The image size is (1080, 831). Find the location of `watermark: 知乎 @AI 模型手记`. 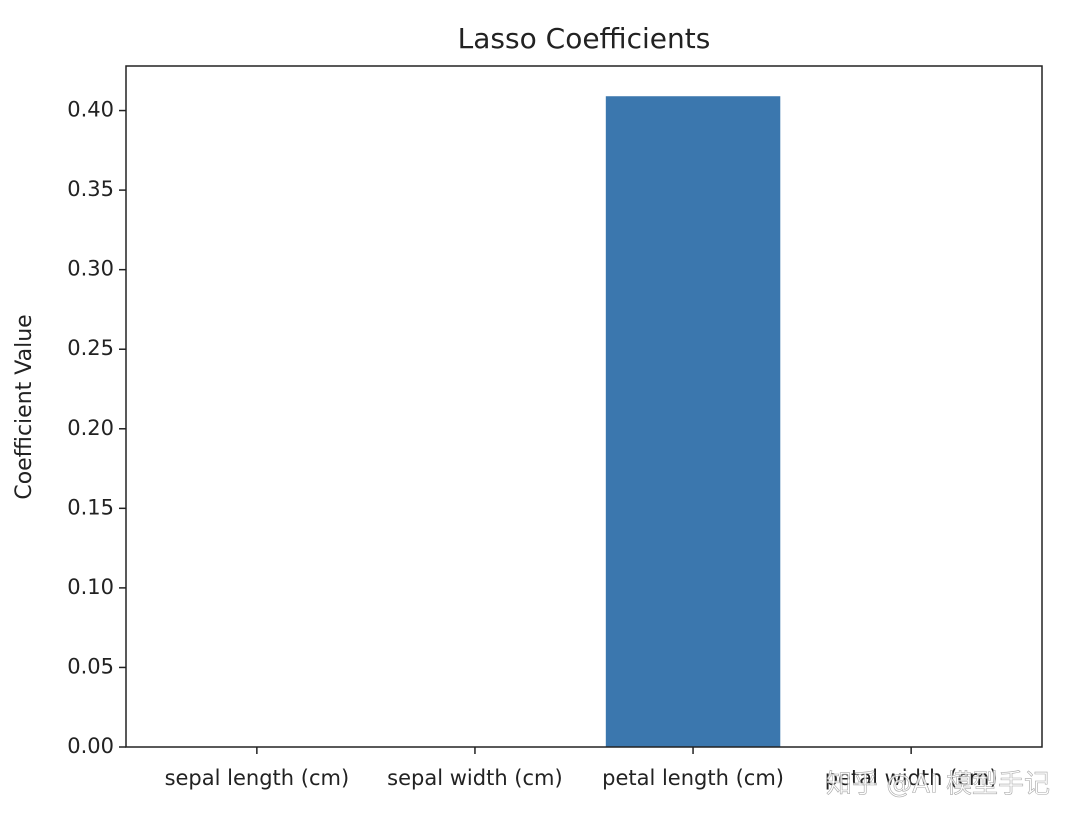

watermark: 知乎 @AI 模型手记 is located at coordinates (938, 785).